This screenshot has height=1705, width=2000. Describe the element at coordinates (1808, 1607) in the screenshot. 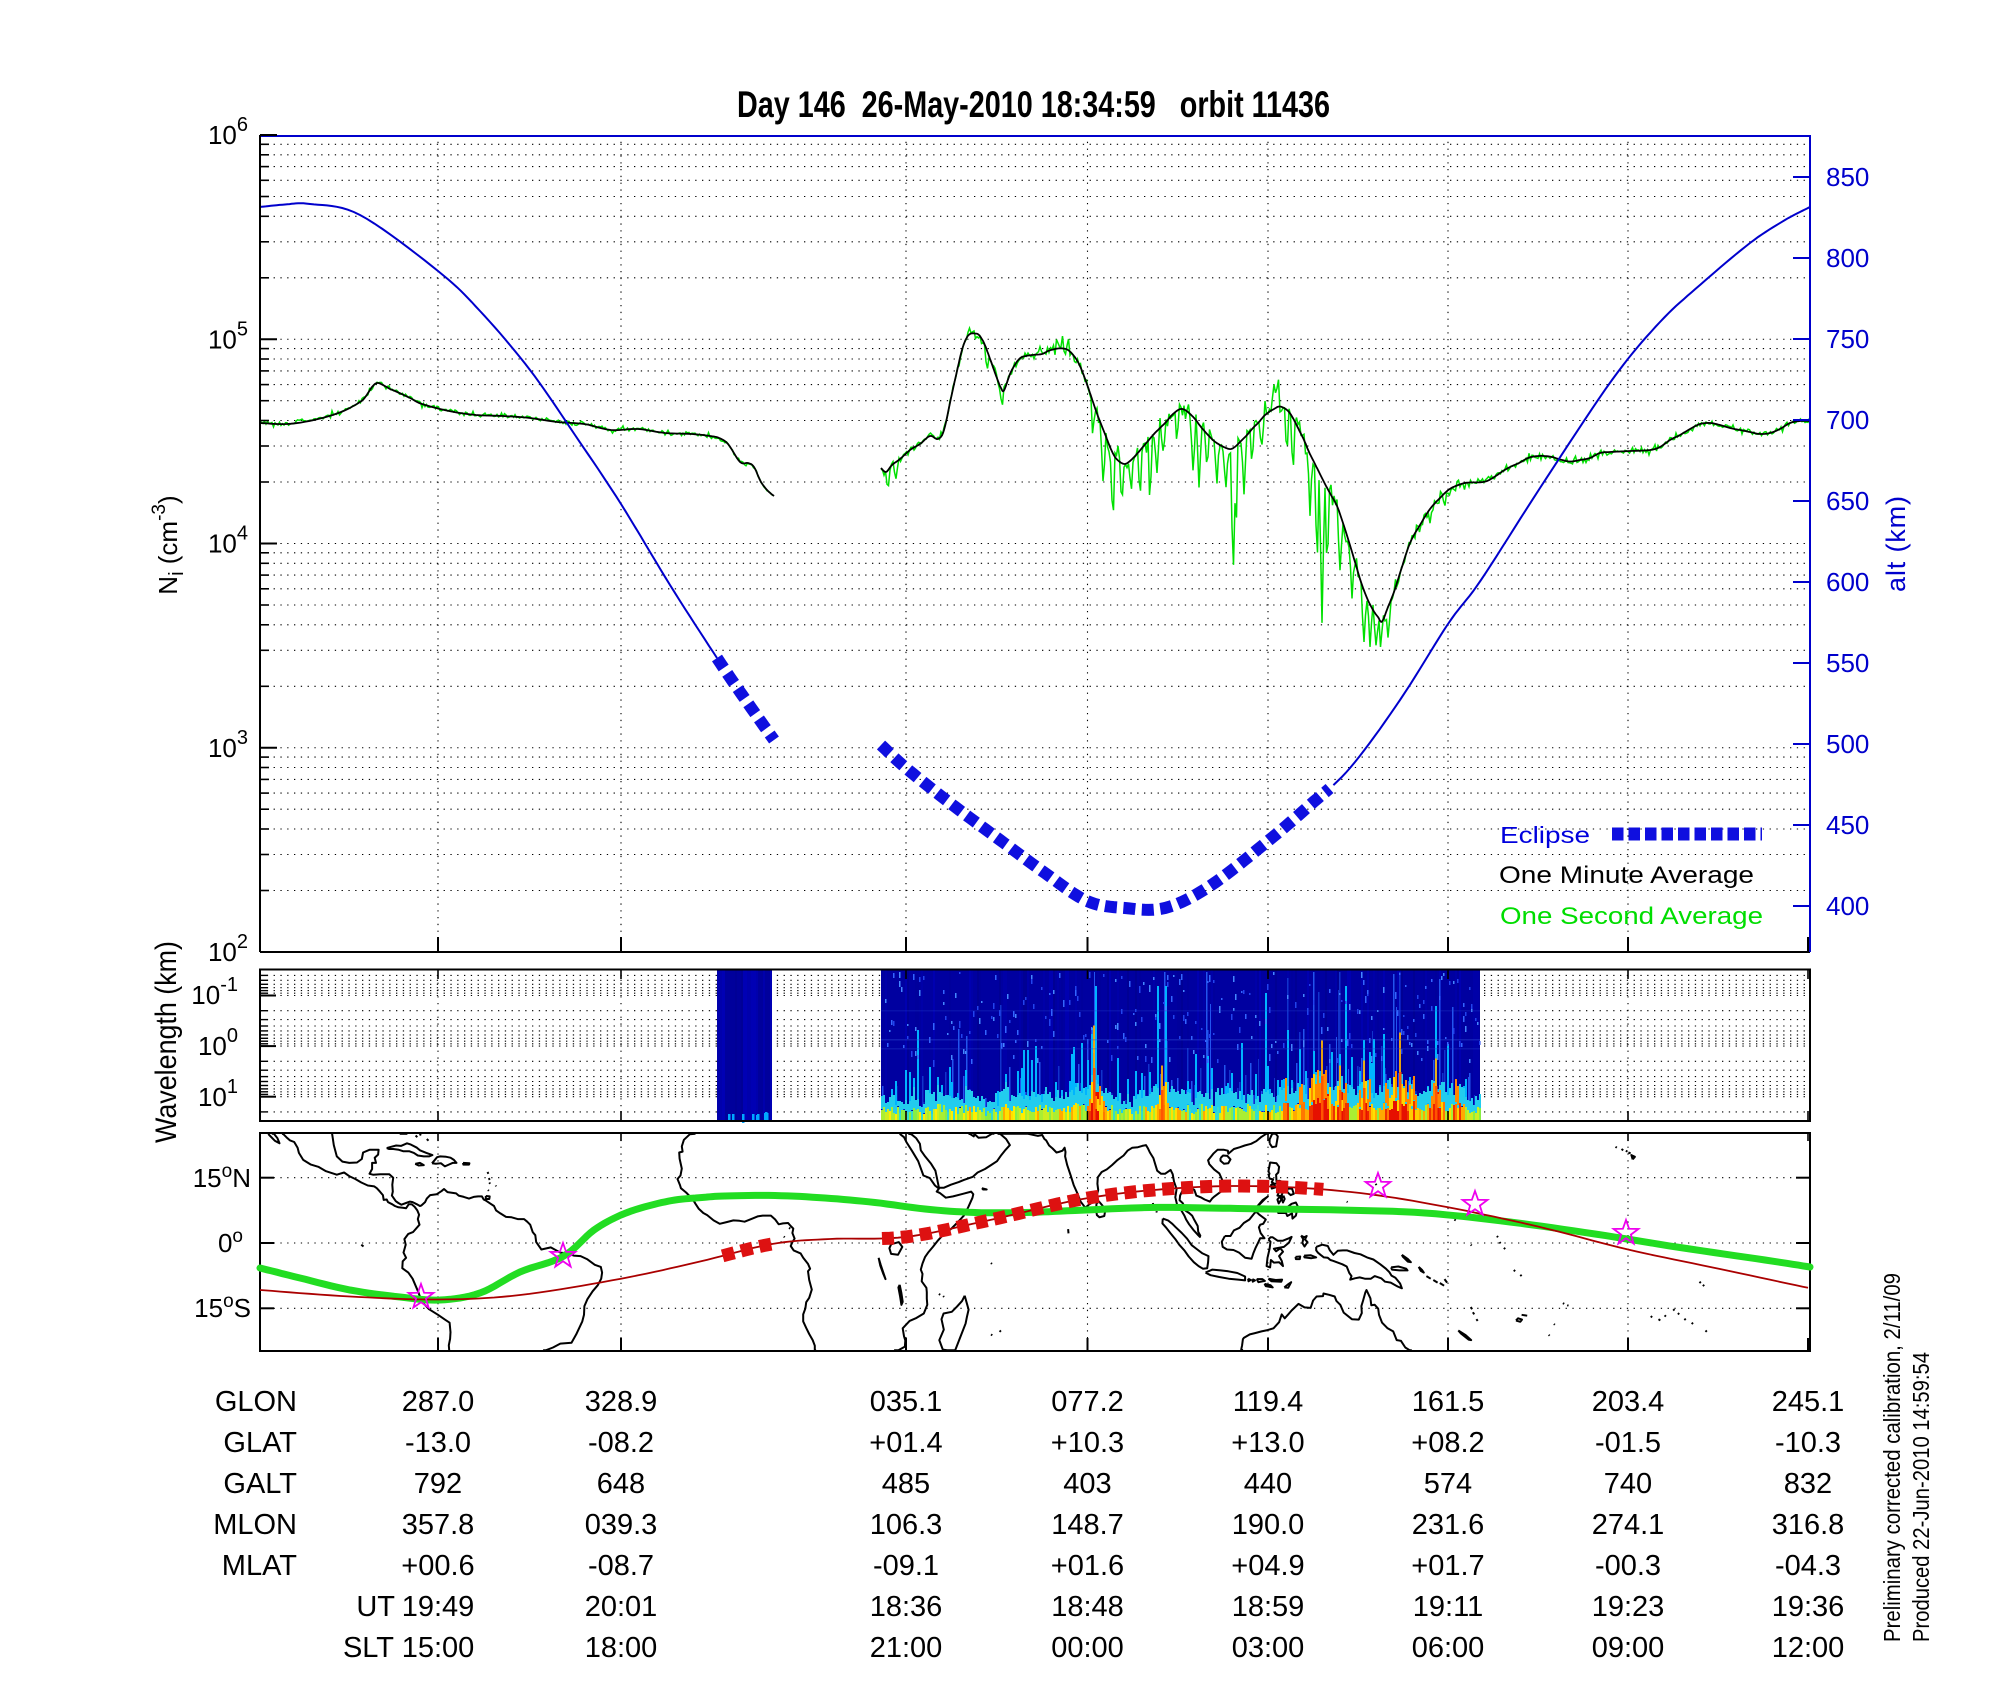

I see `svg-text: 19:36` at that location.